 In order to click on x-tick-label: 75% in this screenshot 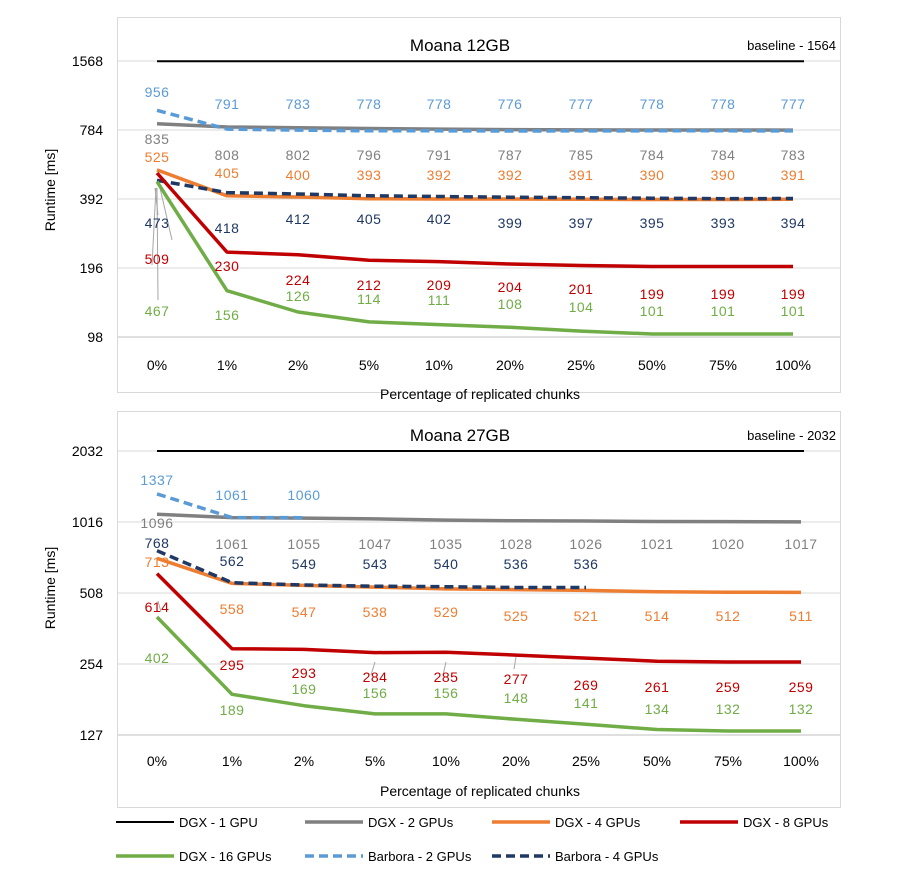, I will do `click(728, 761)`.